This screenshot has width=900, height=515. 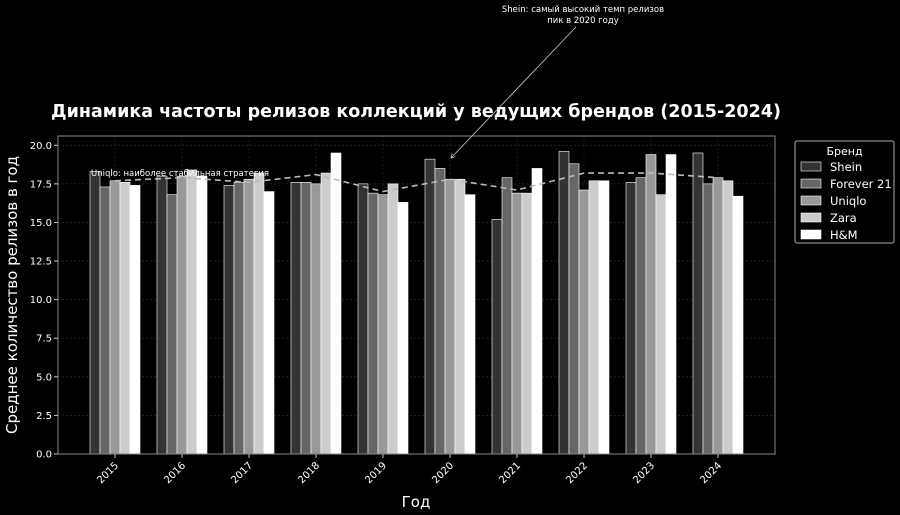 I want to click on bar-h-m-2021, so click(x=537, y=311).